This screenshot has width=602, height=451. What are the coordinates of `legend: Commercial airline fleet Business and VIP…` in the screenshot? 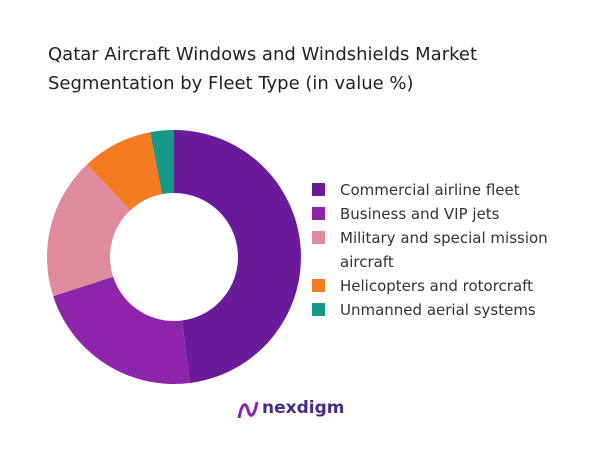 It's located at (452, 250).